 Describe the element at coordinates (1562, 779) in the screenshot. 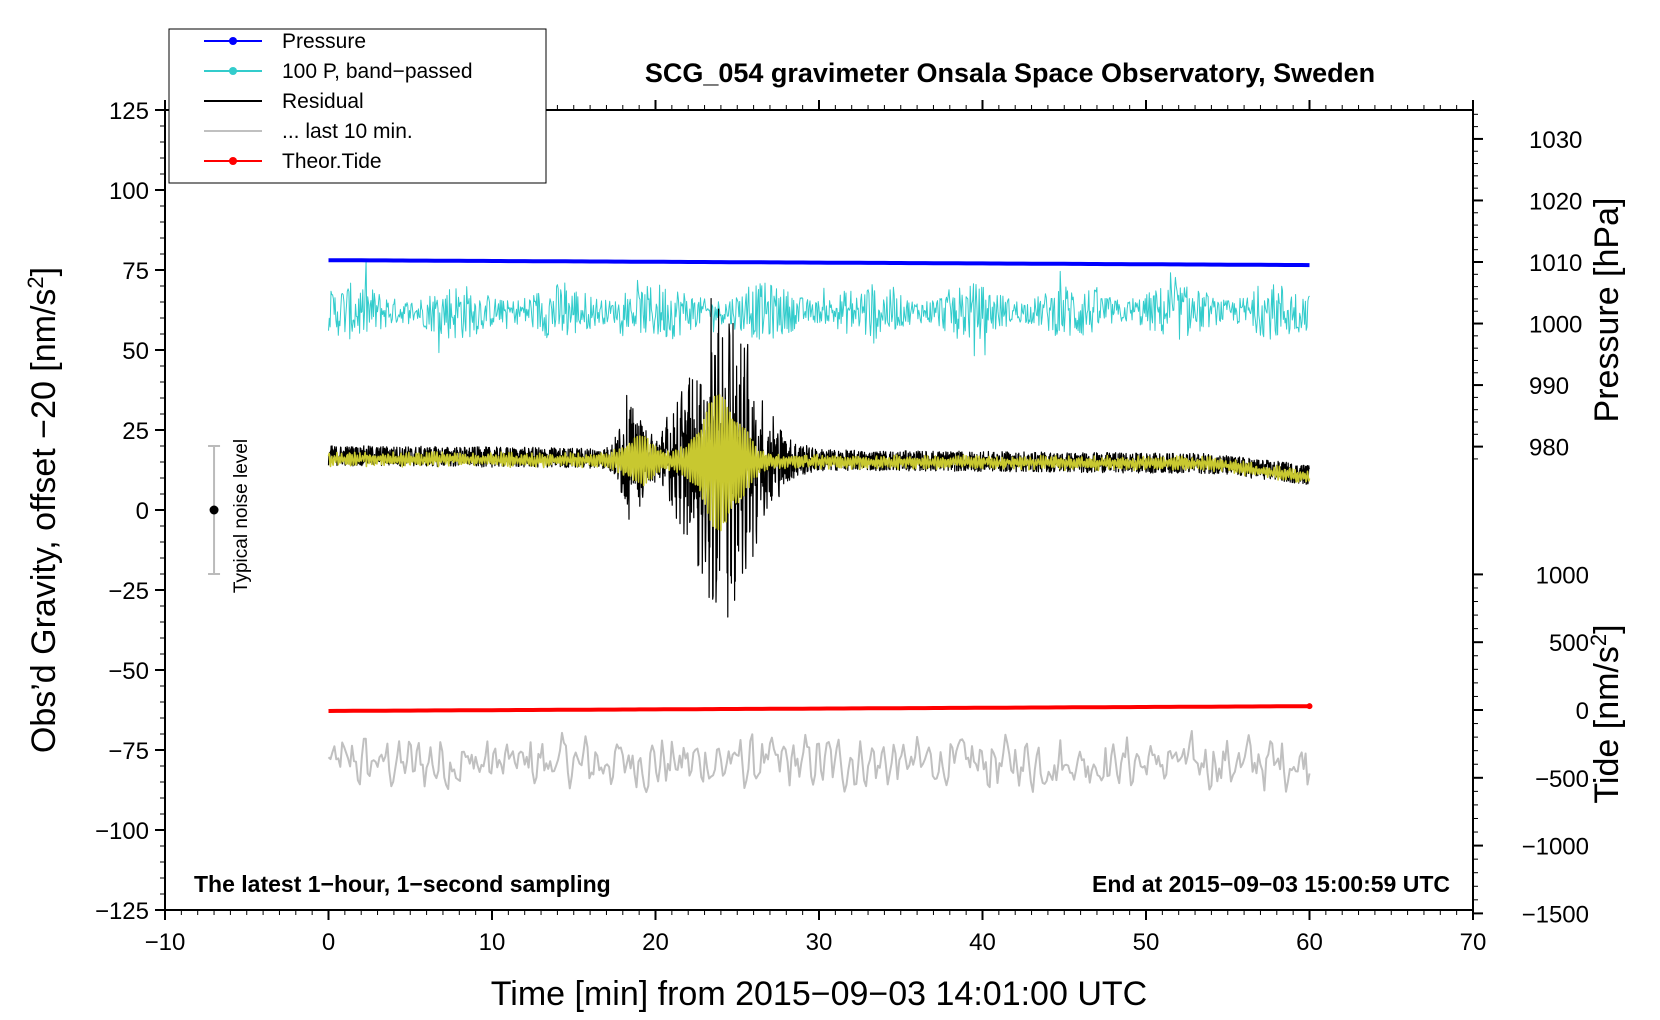

I see `y-tide-tick-label: −500` at that location.